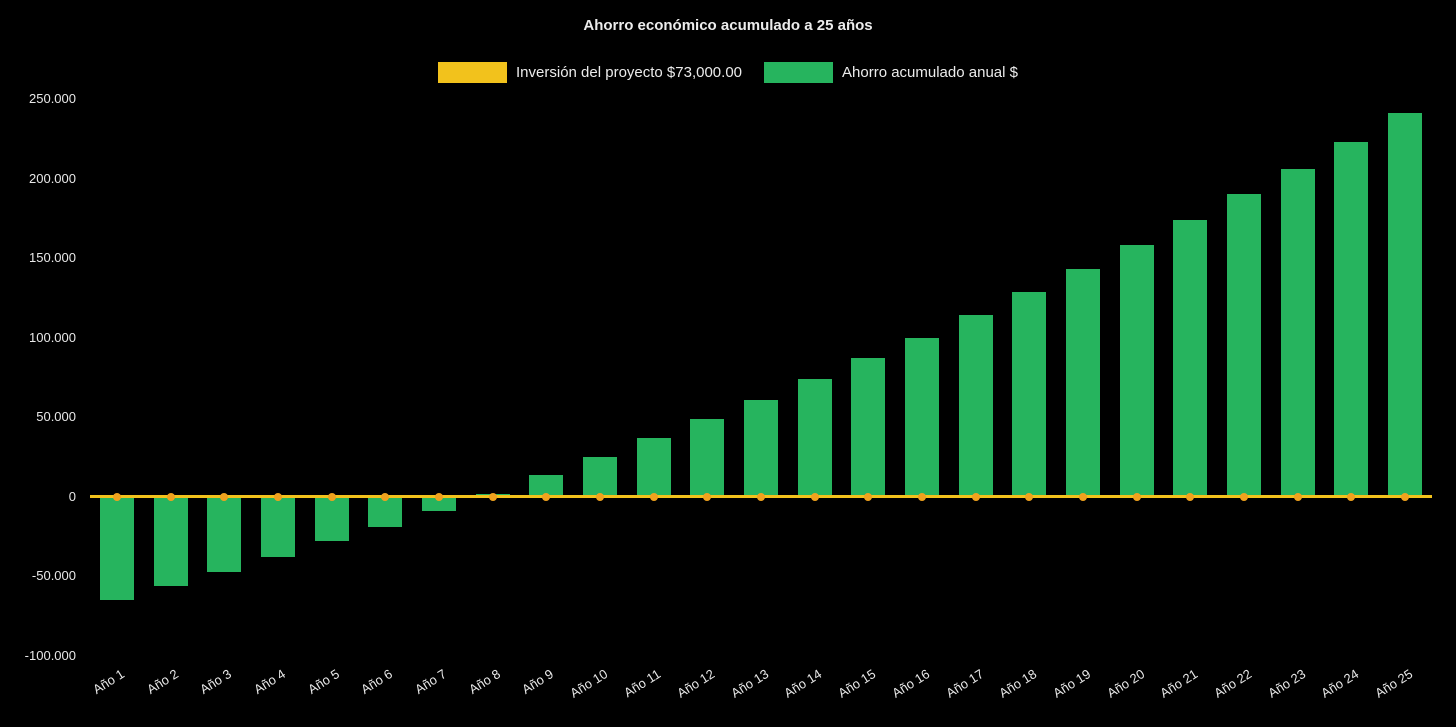 This screenshot has height=727, width=1456. I want to click on bar-año-18, so click(1029, 394).